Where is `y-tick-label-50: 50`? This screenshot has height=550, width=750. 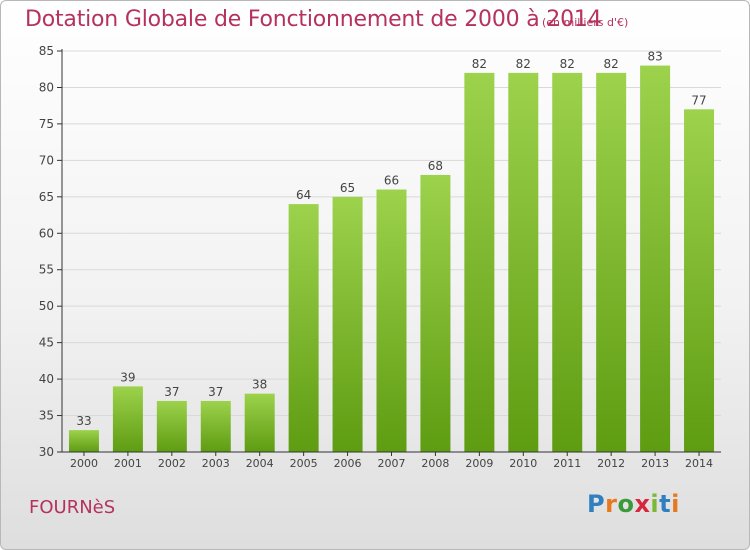
y-tick-label-50: 50 is located at coordinates (46, 306).